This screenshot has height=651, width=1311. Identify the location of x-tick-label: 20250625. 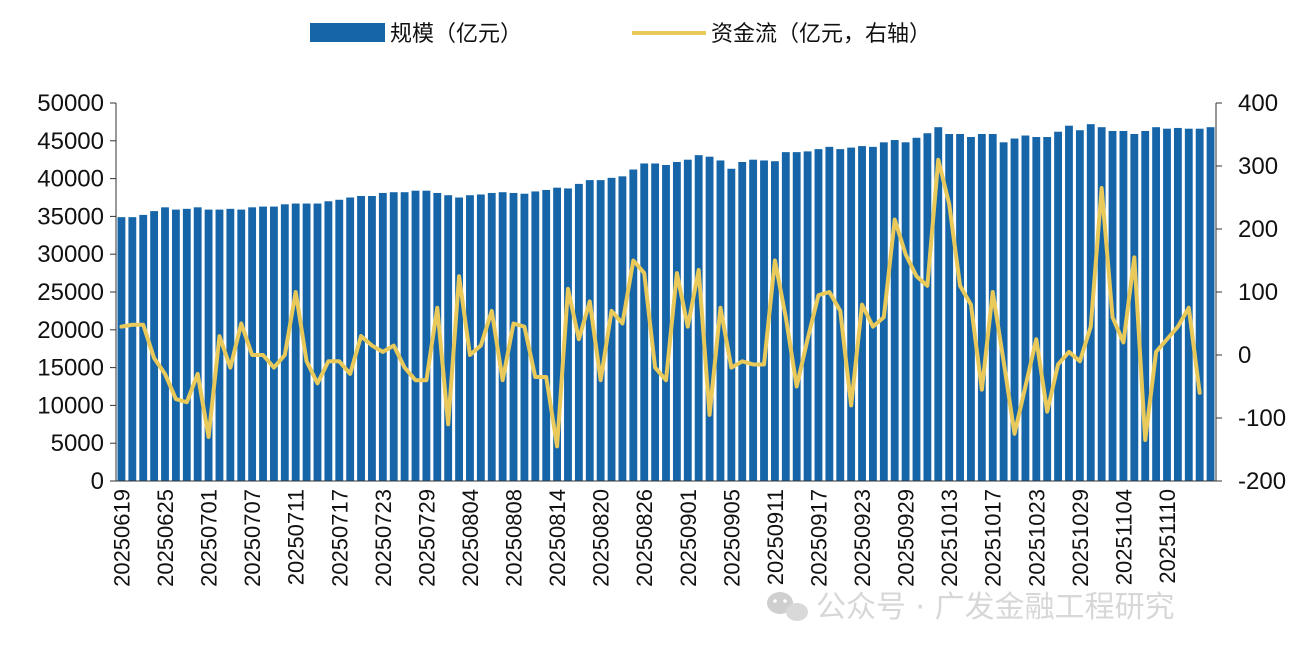
(165, 538).